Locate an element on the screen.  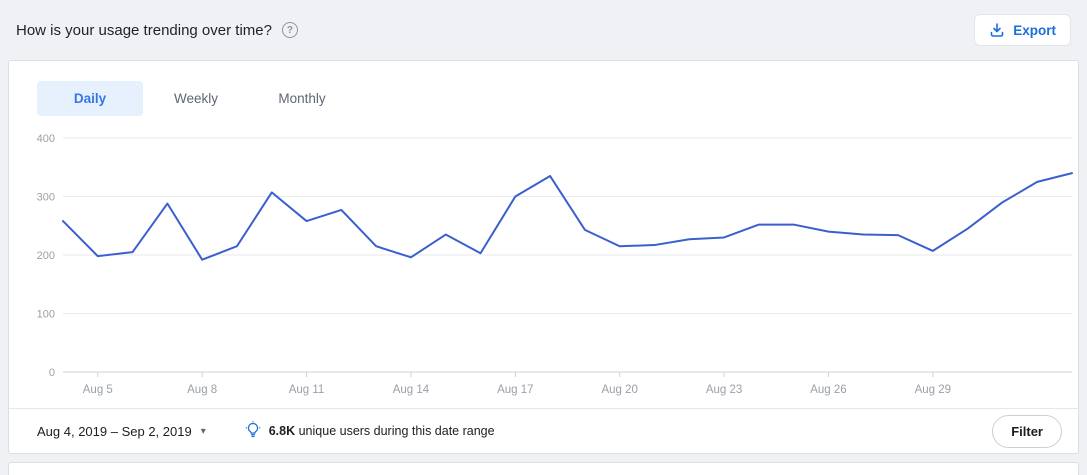
date-range-selector: Aug 4, 2019 – Sep 2, 2019 ▾ is located at coordinates (121, 431).